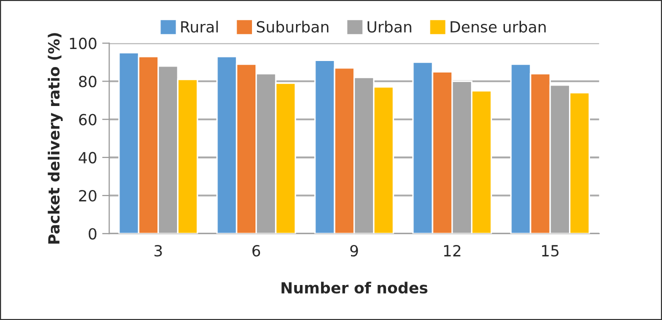  Describe the element at coordinates (355, 288) in the screenshot. I see `x-axis-title: Number of nodes` at that location.